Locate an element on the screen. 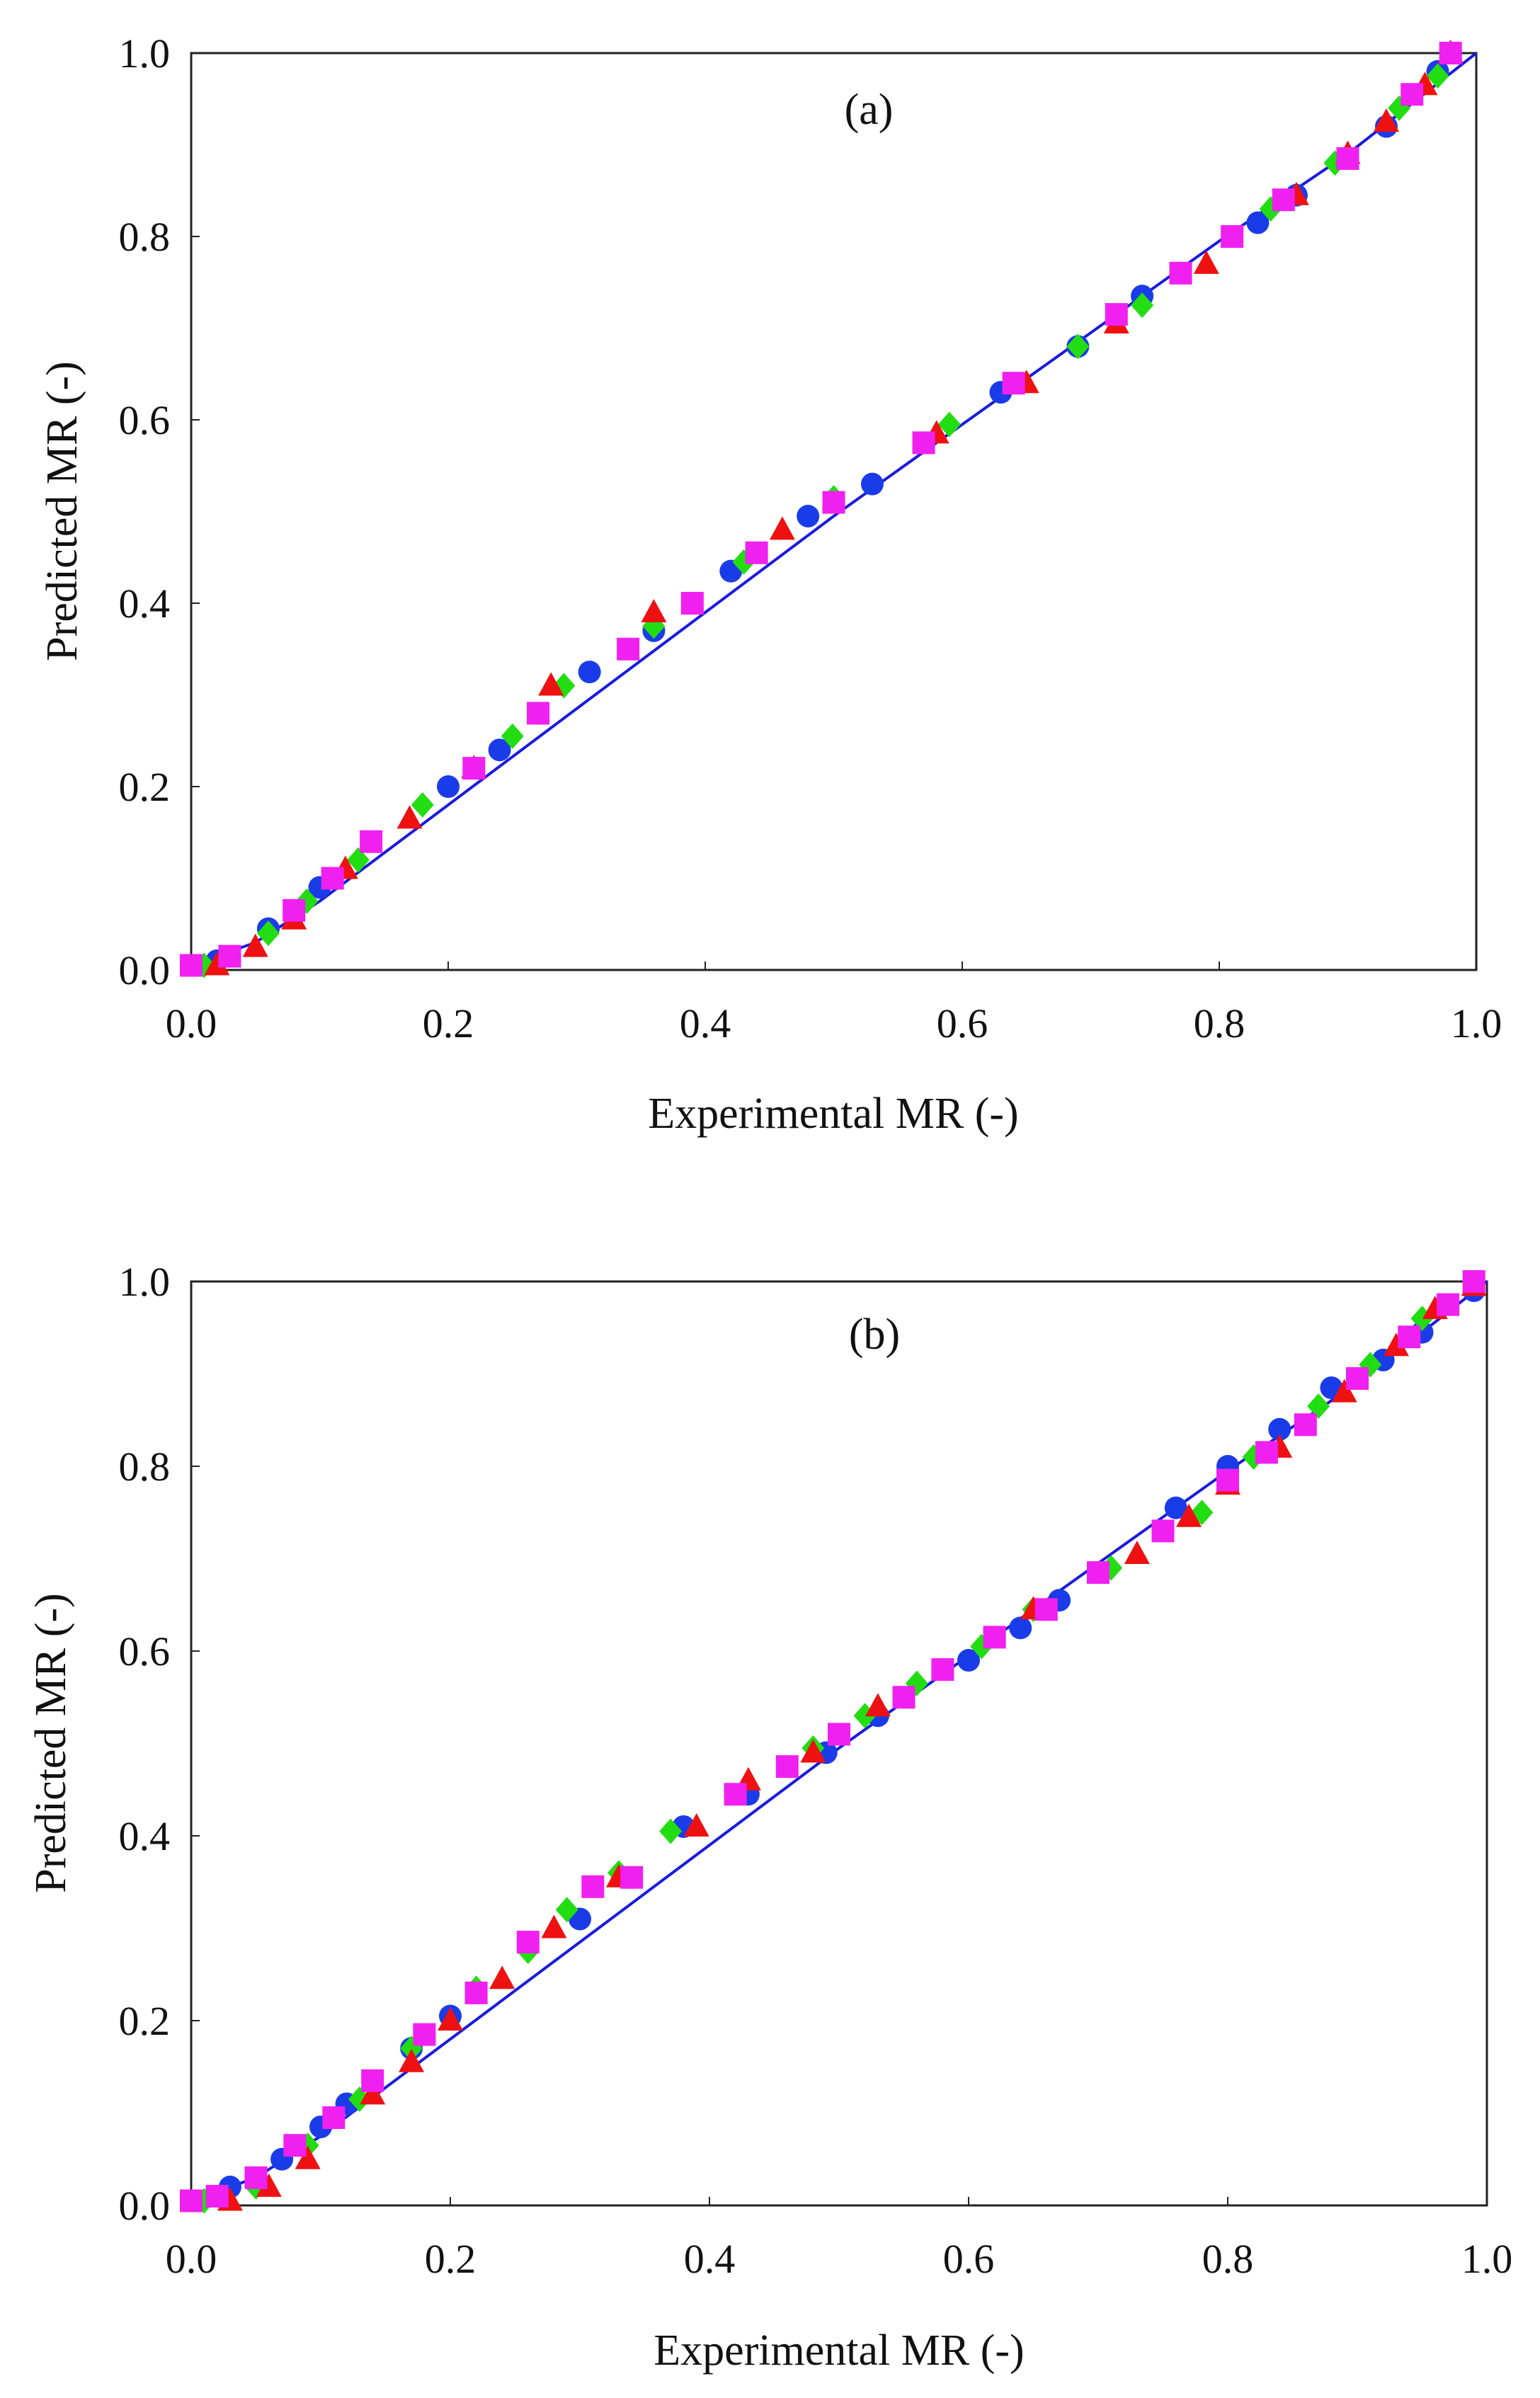  y-tick-label: 0.8 is located at coordinates (145, 1467).